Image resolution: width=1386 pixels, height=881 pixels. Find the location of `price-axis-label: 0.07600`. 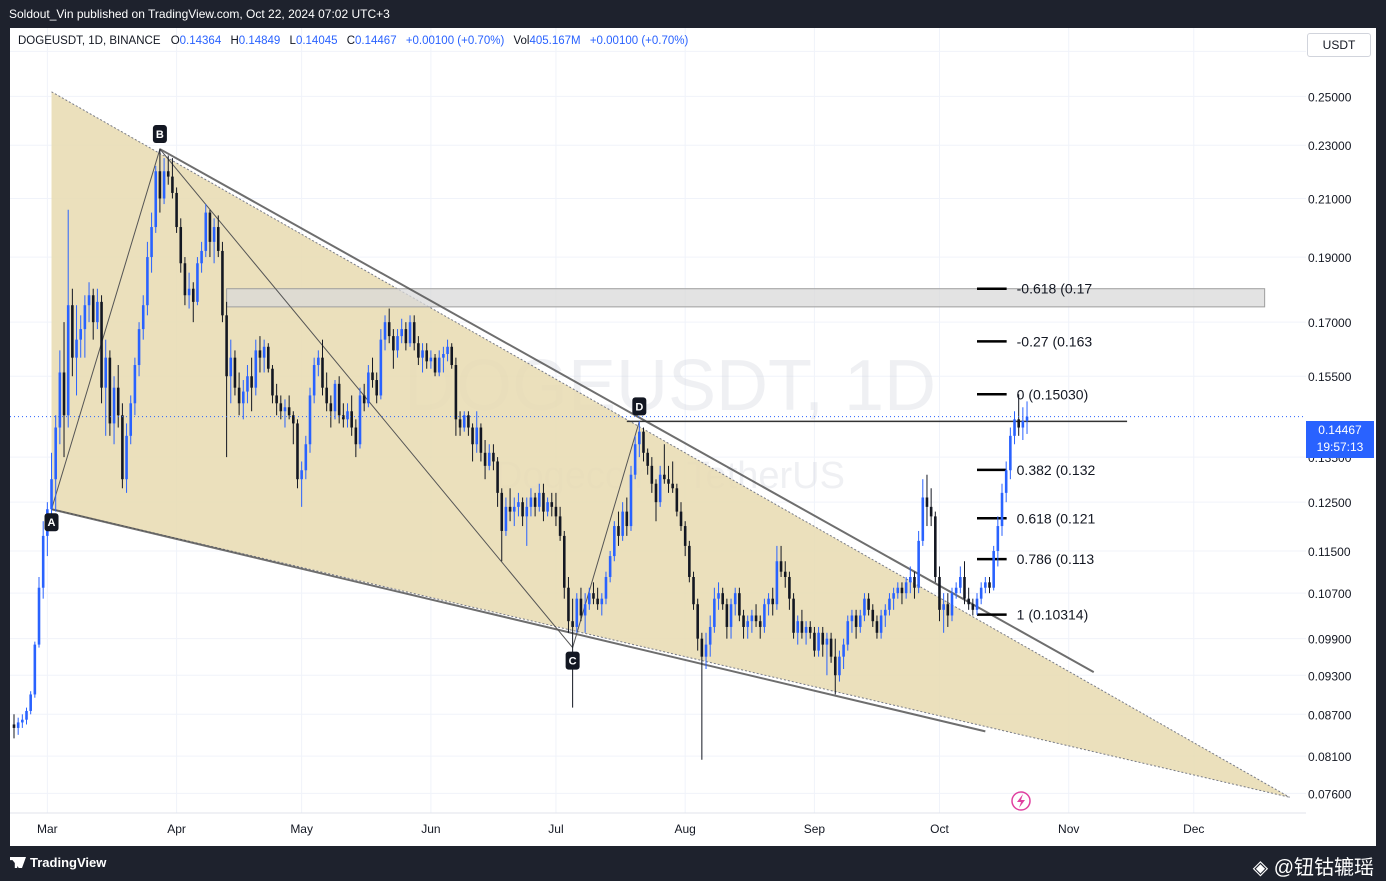

price-axis-label: 0.07600 is located at coordinates (1330, 794).